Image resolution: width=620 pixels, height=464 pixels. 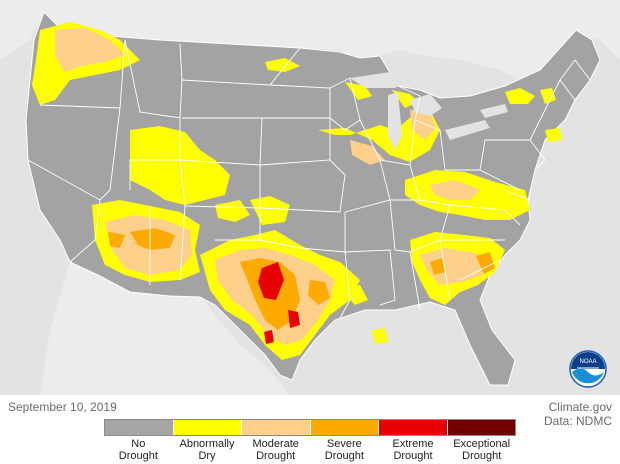 What do you see at coordinates (139, 427) in the screenshot?
I see `legend-swatch-no-drought` at bounding box center [139, 427].